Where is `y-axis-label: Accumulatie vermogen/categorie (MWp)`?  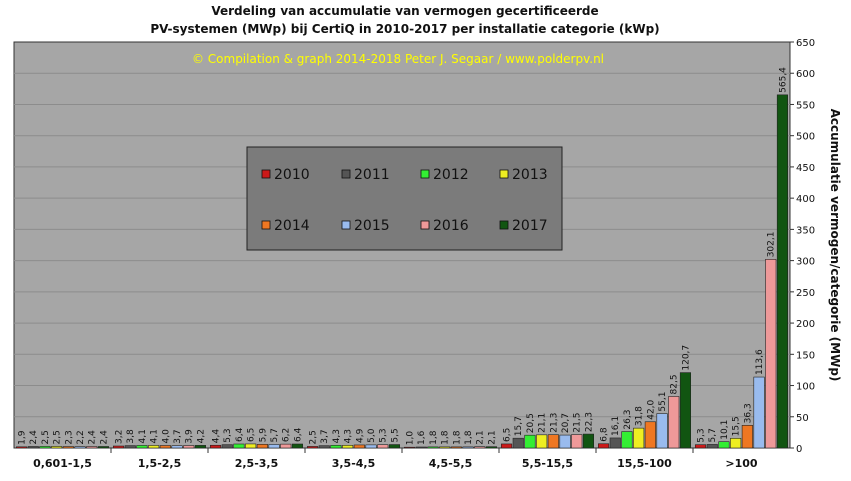
y-axis-label: Accumulatie vermogen/categorie (MWp) is located at coordinates (835, 245).